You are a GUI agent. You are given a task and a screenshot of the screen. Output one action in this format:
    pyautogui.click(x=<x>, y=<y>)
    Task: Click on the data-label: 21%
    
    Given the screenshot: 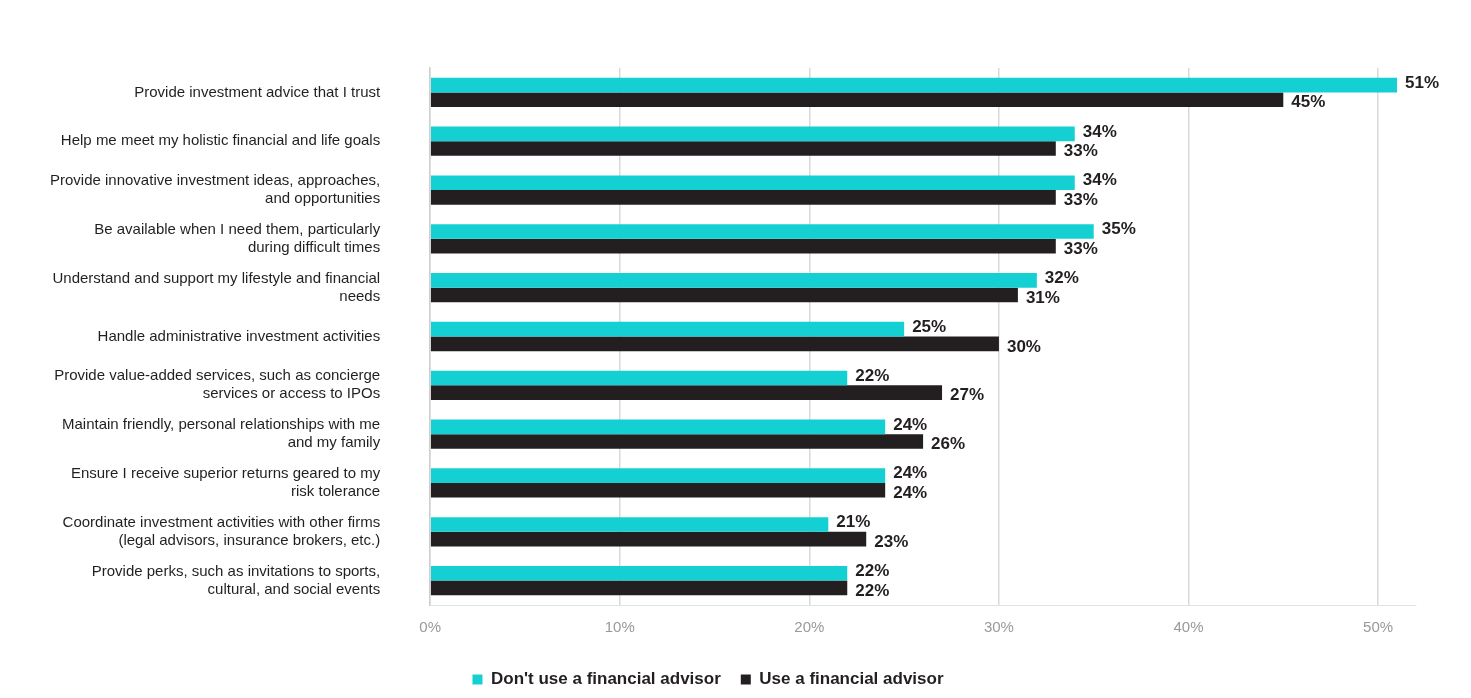 What is the action you would take?
    pyautogui.click(x=853, y=522)
    